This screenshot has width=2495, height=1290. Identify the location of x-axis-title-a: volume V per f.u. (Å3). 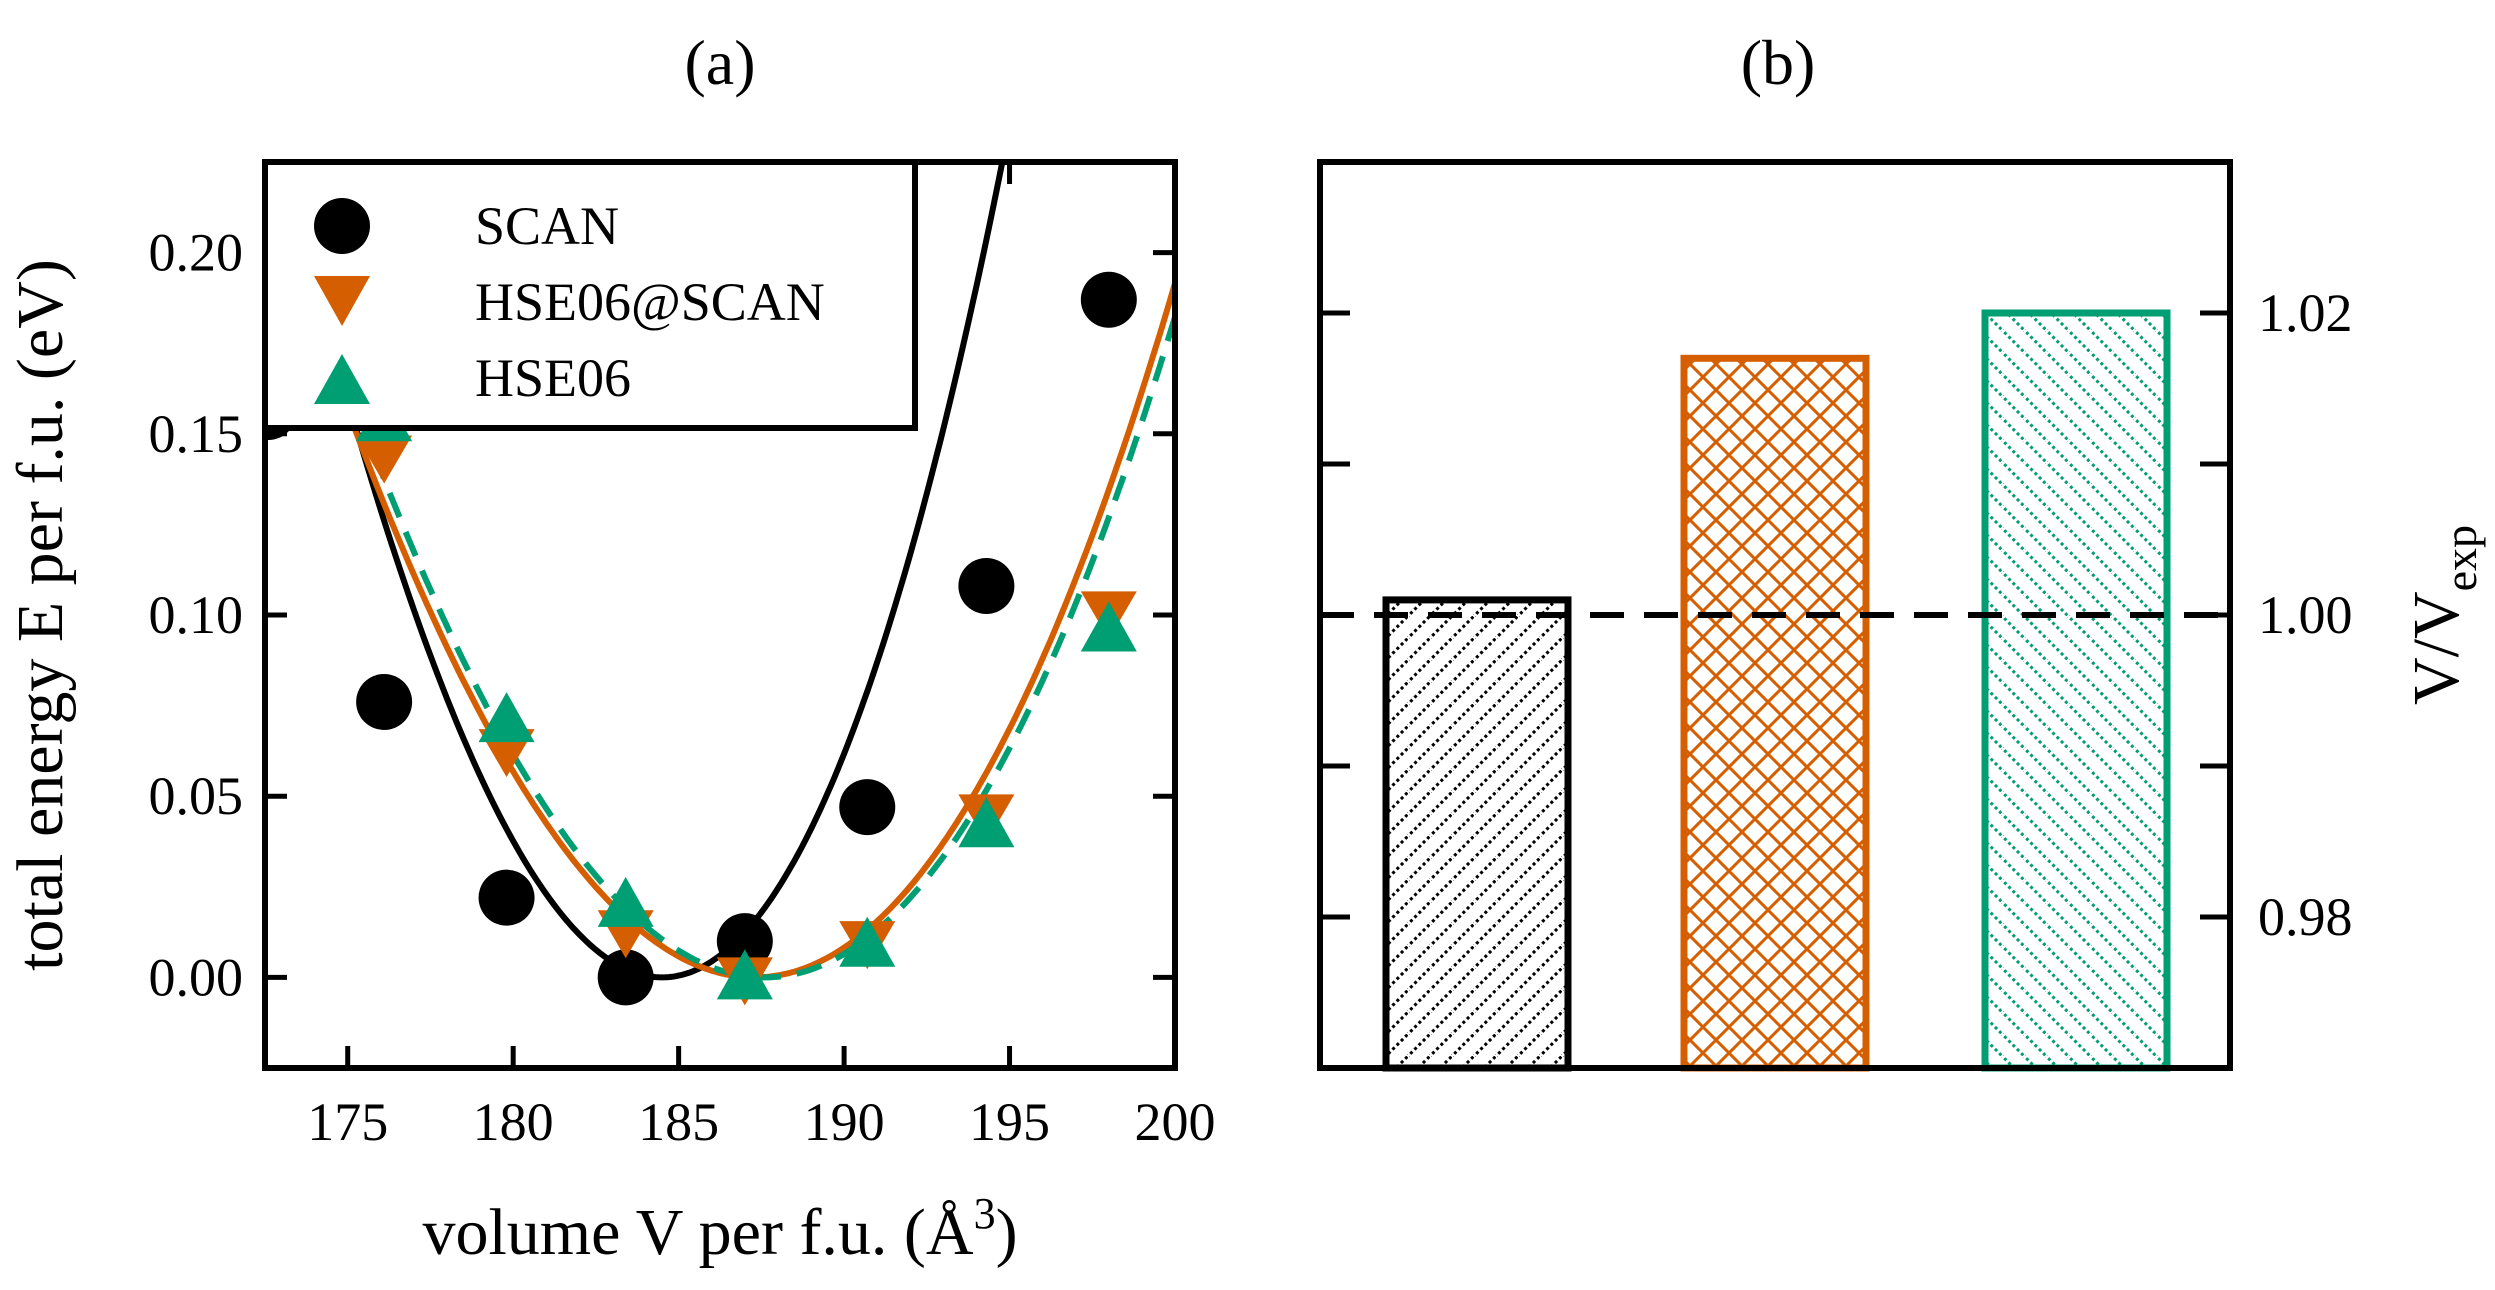
(719, 1229).